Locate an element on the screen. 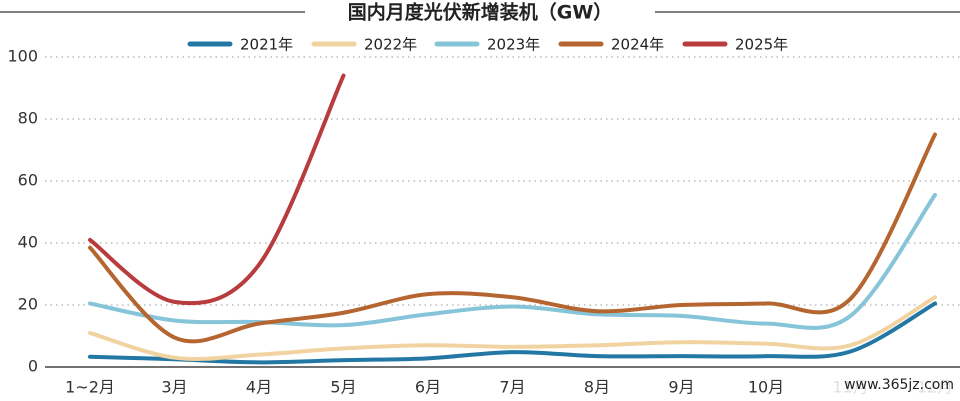 Image resolution: width=960 pixels, height=401 pixels. legend-label: 2024年 is located at coordinates (637, 45).